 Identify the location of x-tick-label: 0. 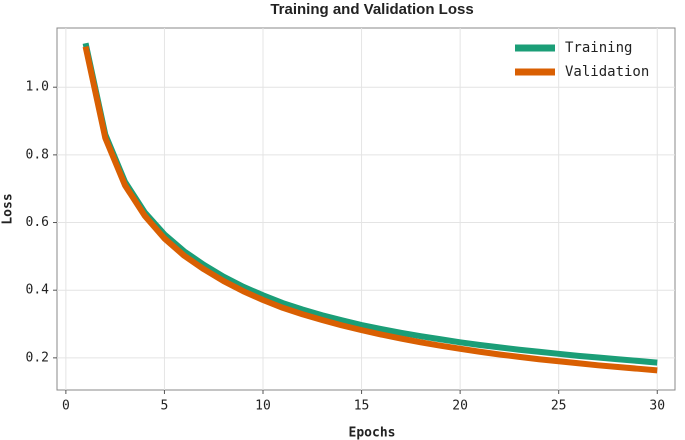
(66, 406).